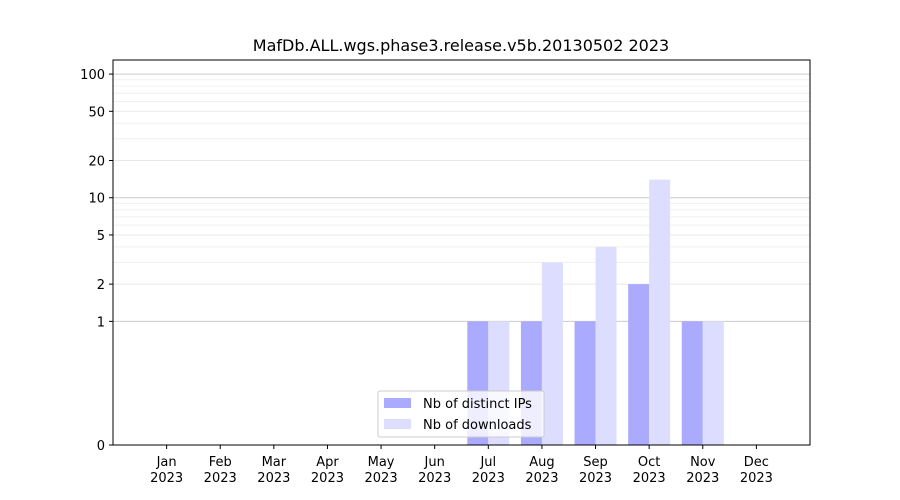 Image resolution: width=900 pixels, height=500 pixels. What do you see at coordinates (273, 470) in the screenshot?
I see `x-tick-label: Mar 2023` at bounding box center [273, 470].